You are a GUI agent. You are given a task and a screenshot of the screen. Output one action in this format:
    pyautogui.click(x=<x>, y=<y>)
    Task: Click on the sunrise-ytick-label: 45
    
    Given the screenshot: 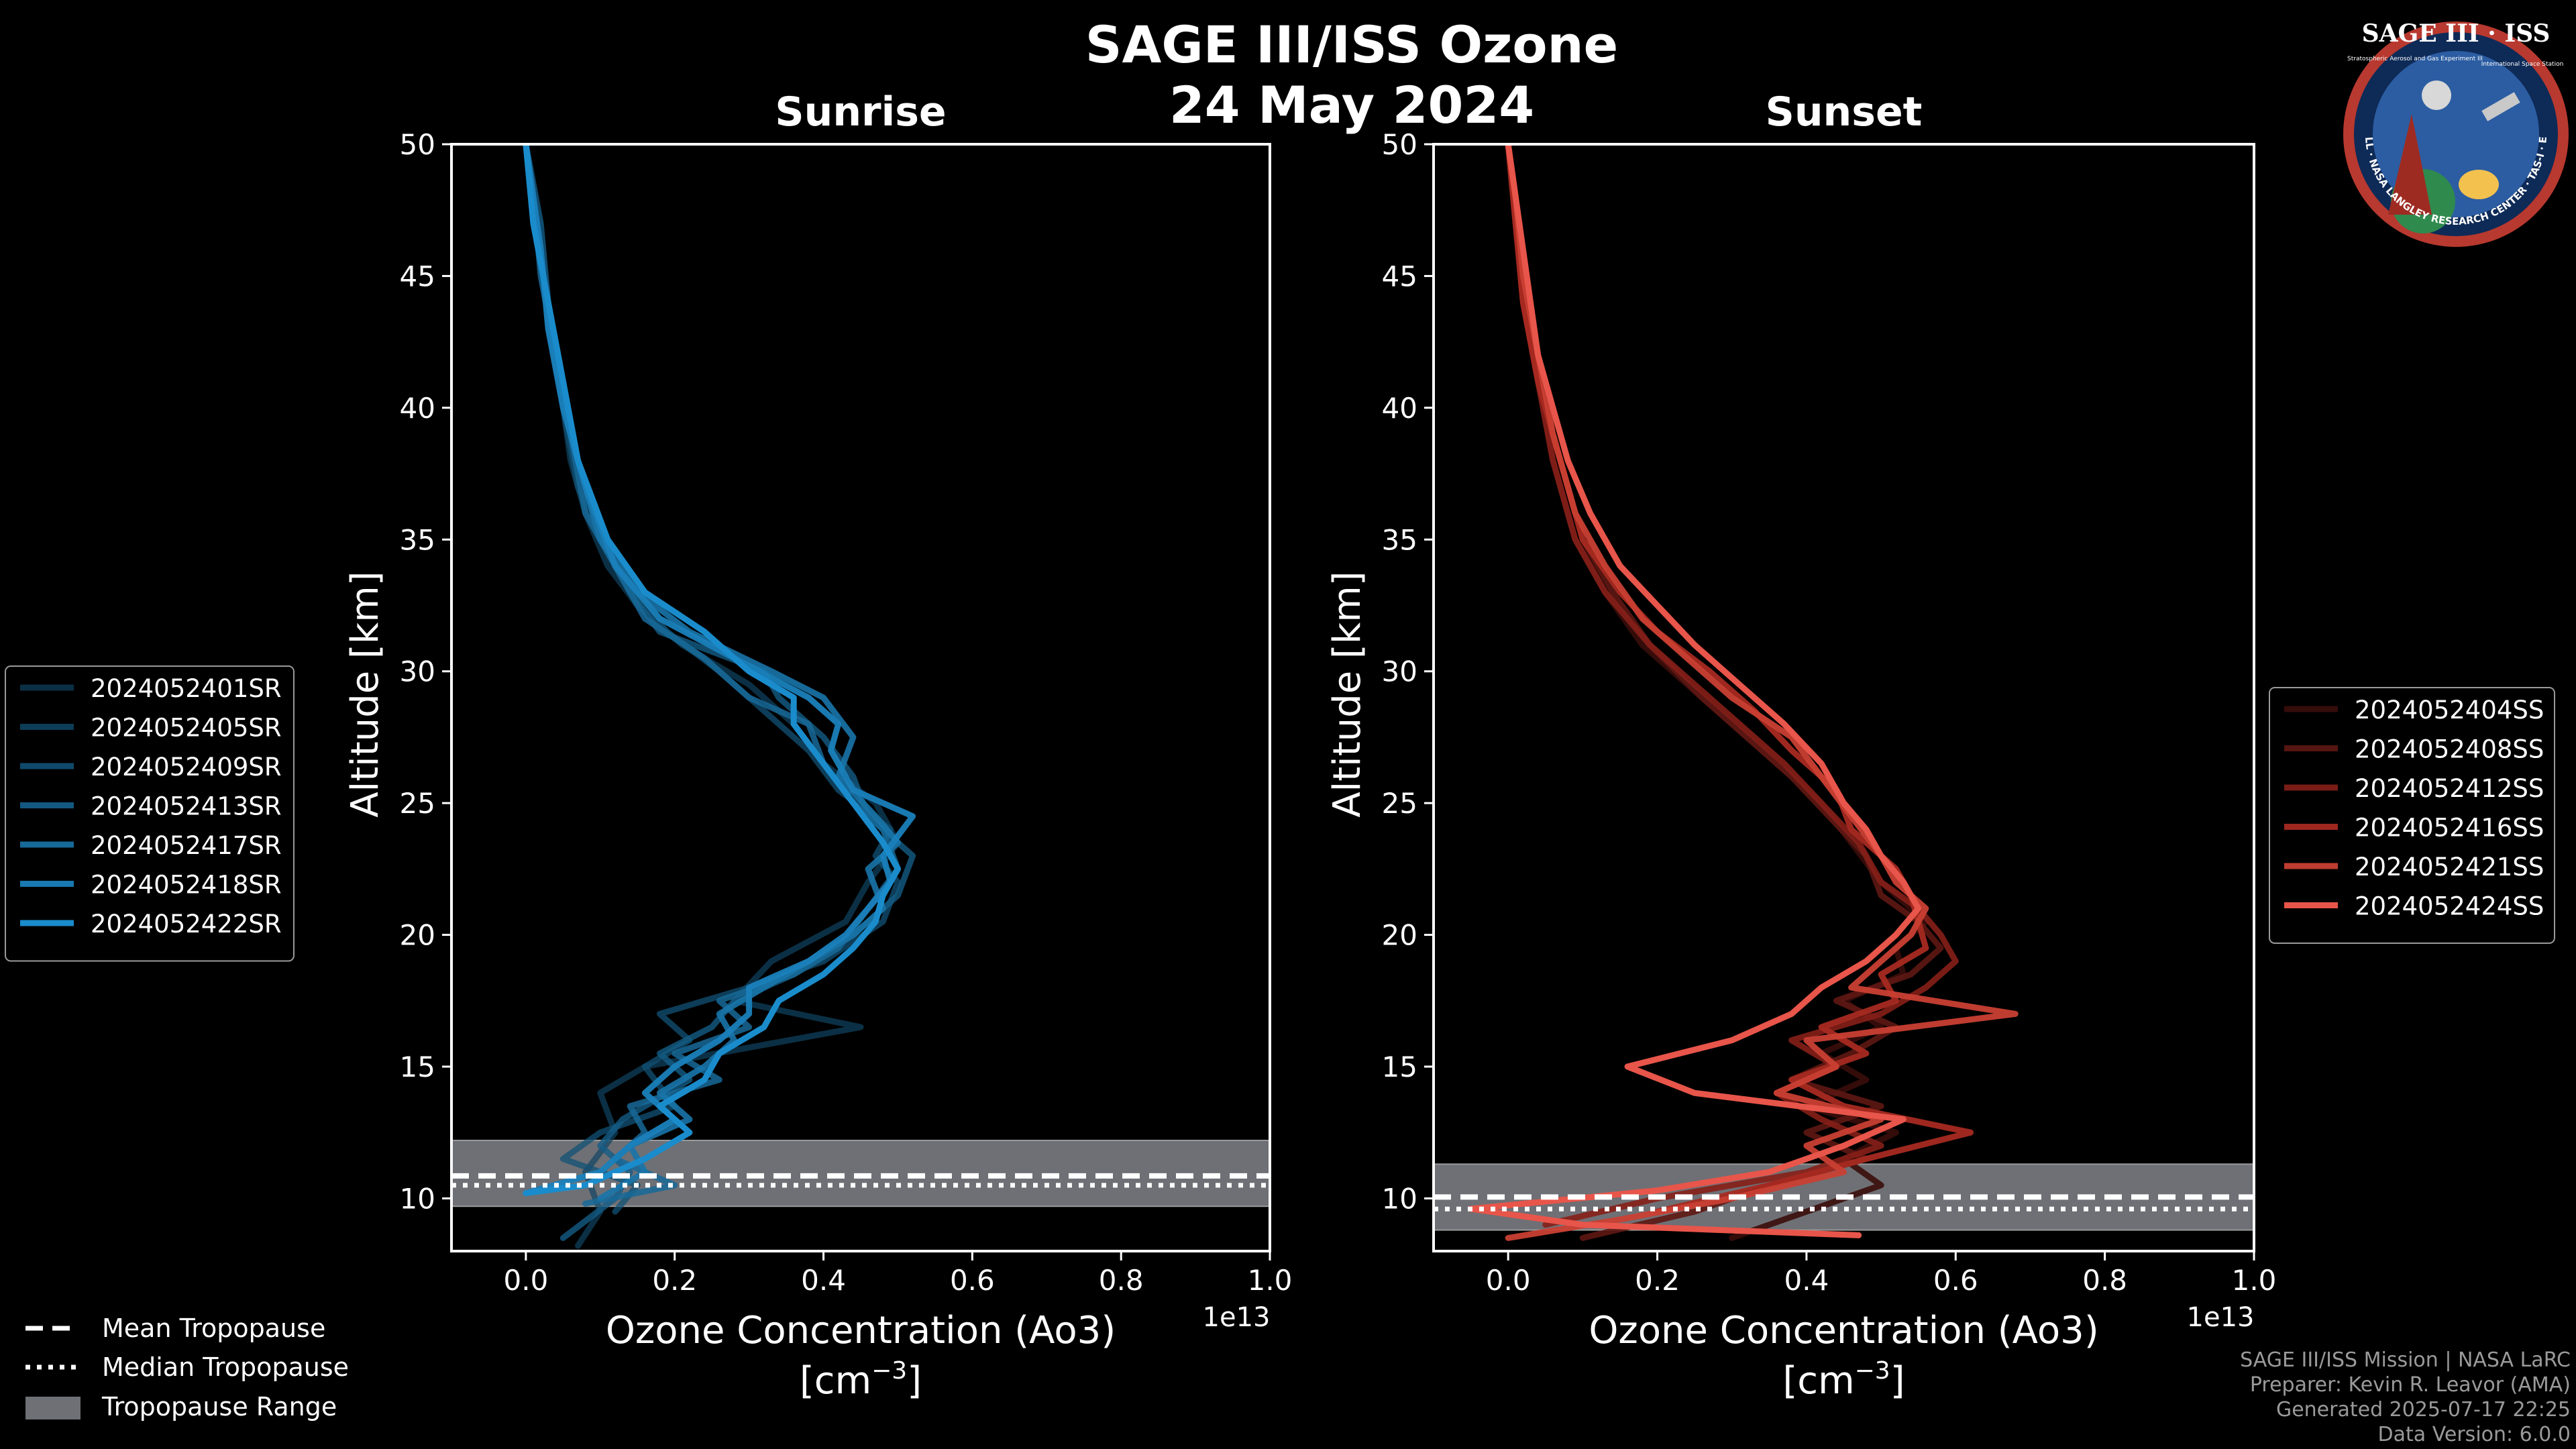 What is the action you would take?
    pyautogui.click(x=417, y=276)
    